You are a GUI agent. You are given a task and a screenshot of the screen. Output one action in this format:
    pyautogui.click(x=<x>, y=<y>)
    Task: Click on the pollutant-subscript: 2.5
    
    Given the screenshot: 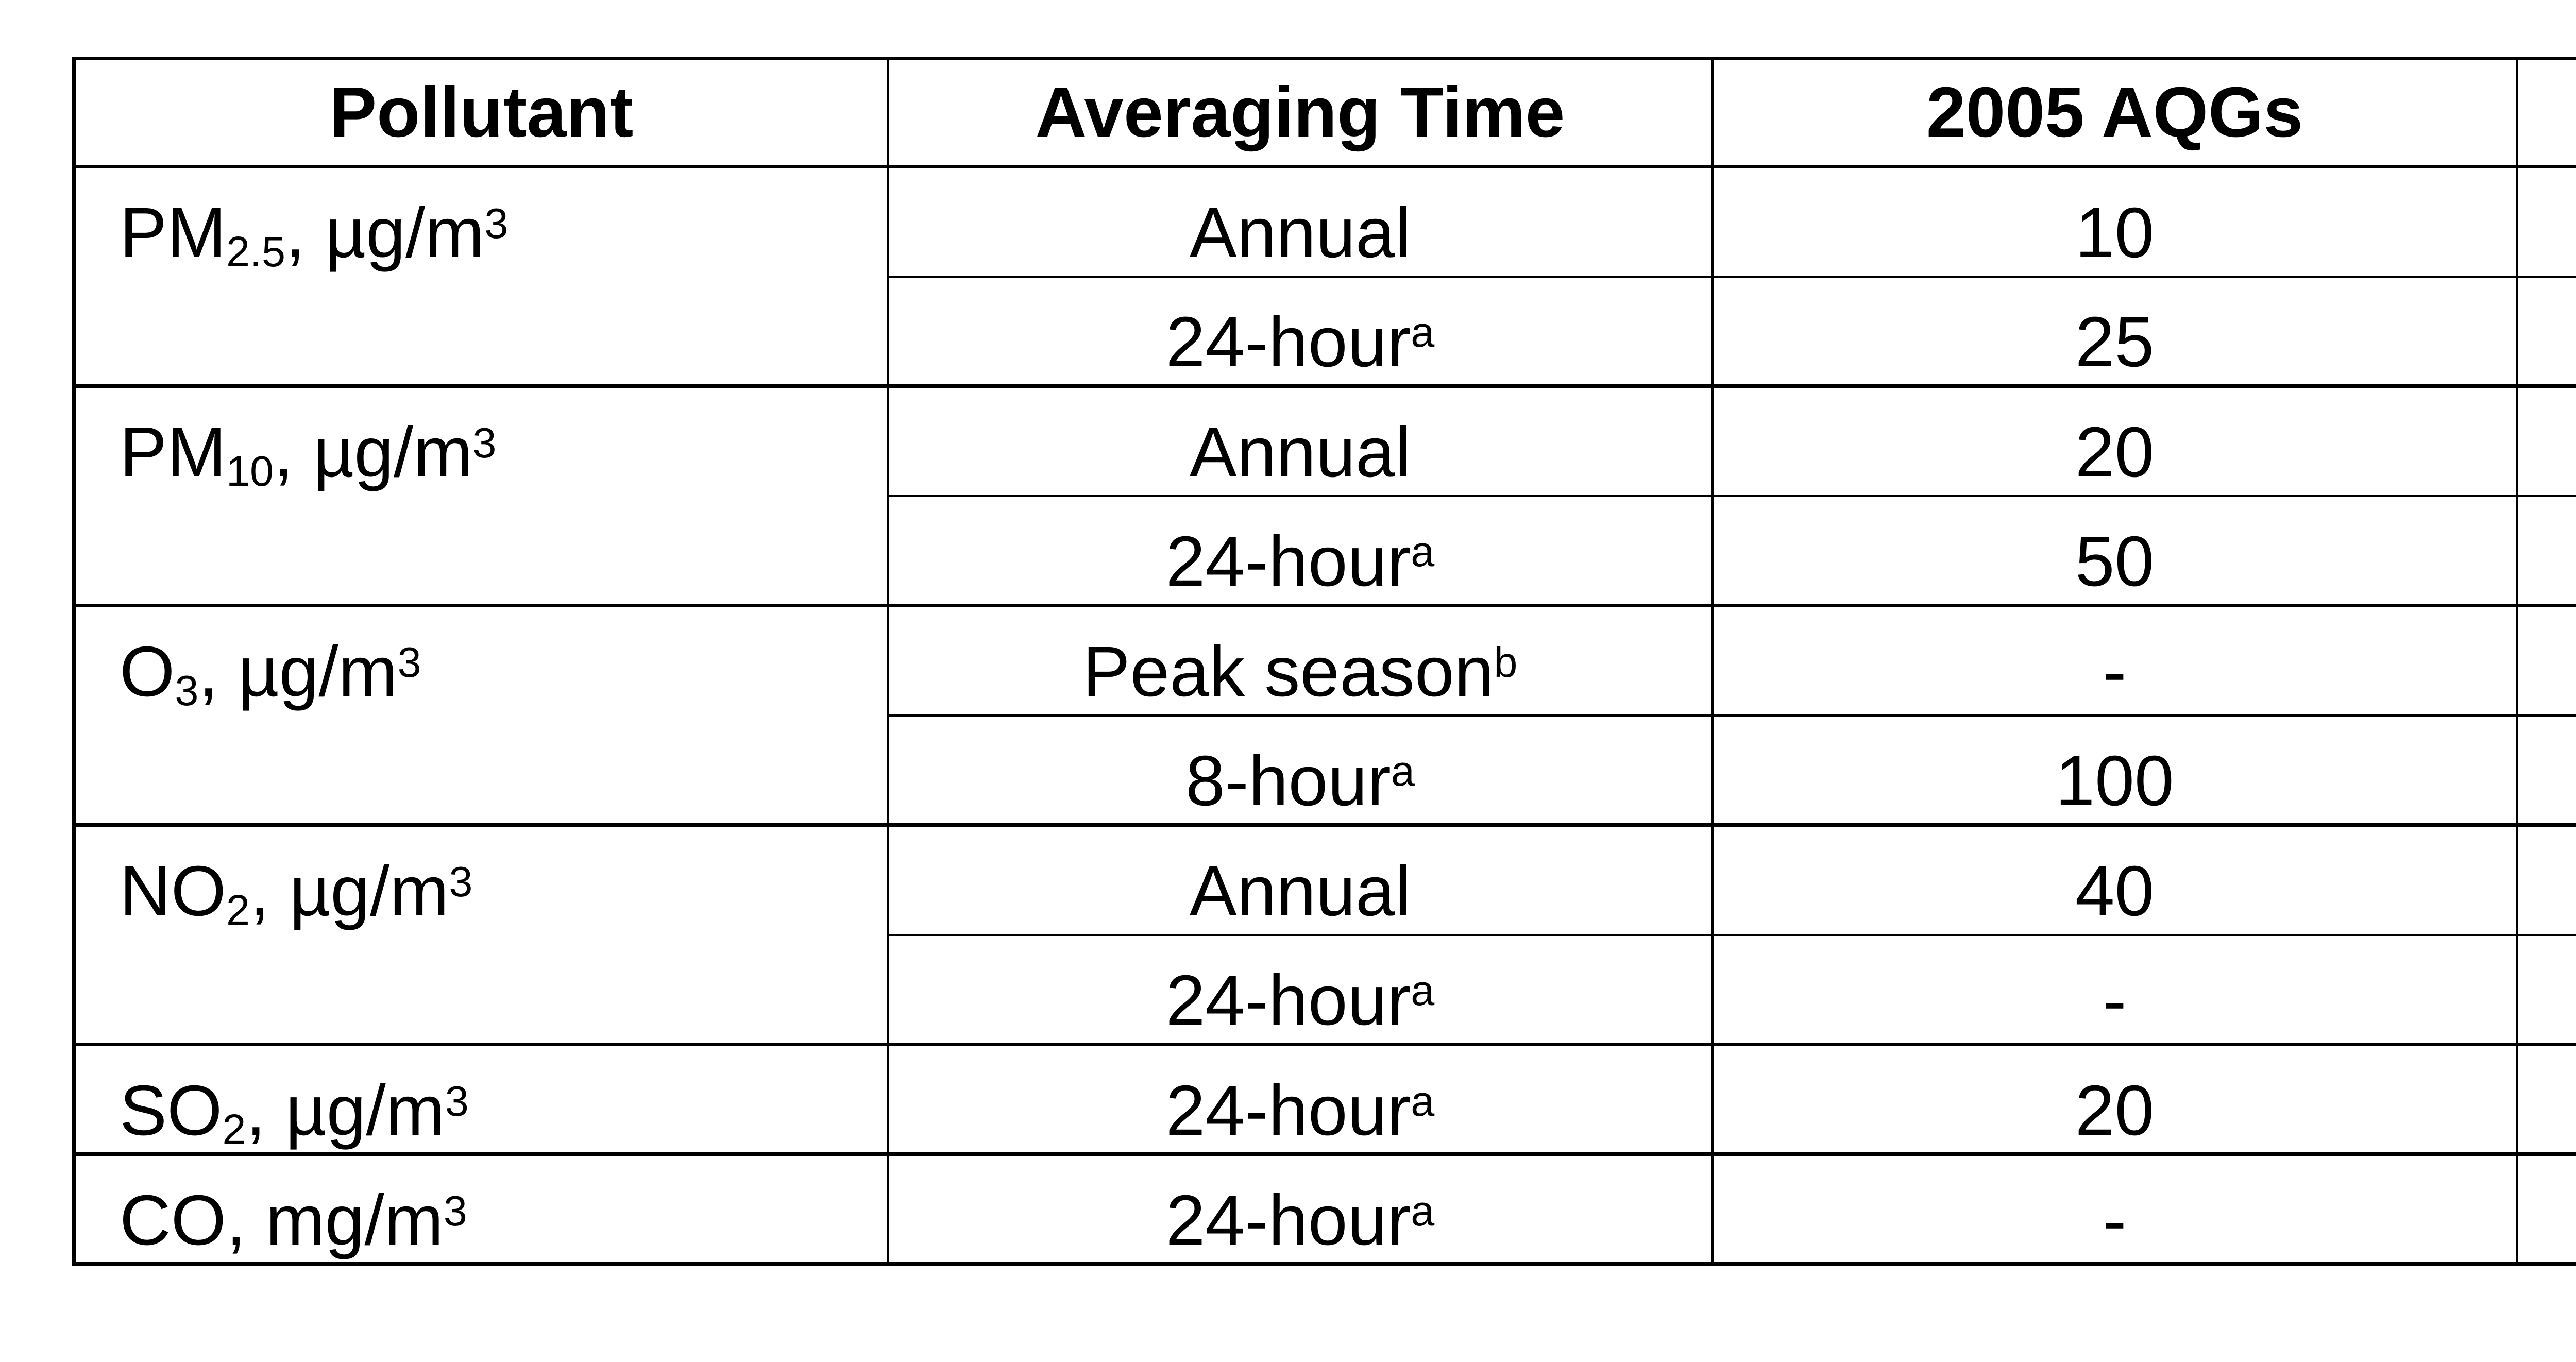 What is the action you would take?
    pyautogui.click(x=256, y=252)
    